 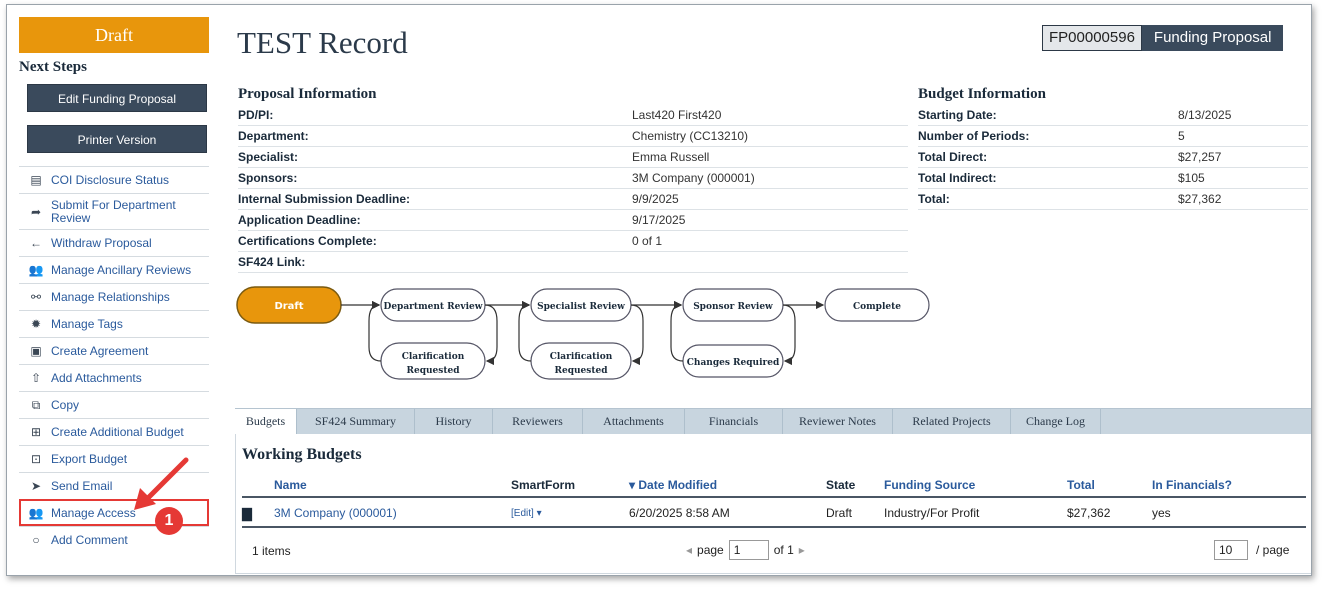 I want to click on page-size-input: 10, so click(x=1231, y=550).